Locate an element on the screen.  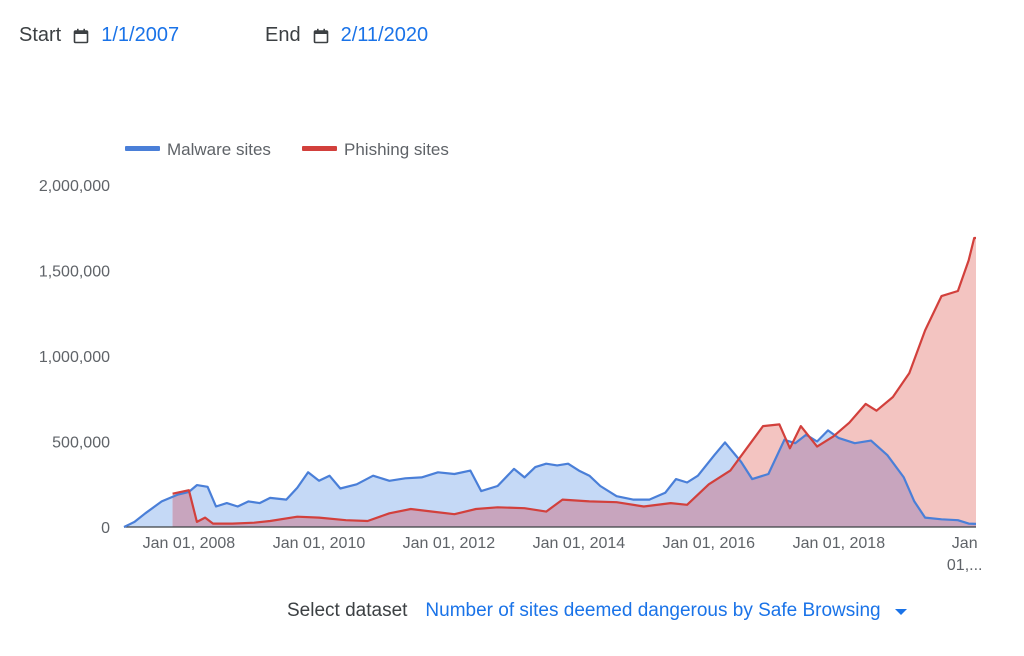
legend-swatch-malware is located at coordinates (142, 148).